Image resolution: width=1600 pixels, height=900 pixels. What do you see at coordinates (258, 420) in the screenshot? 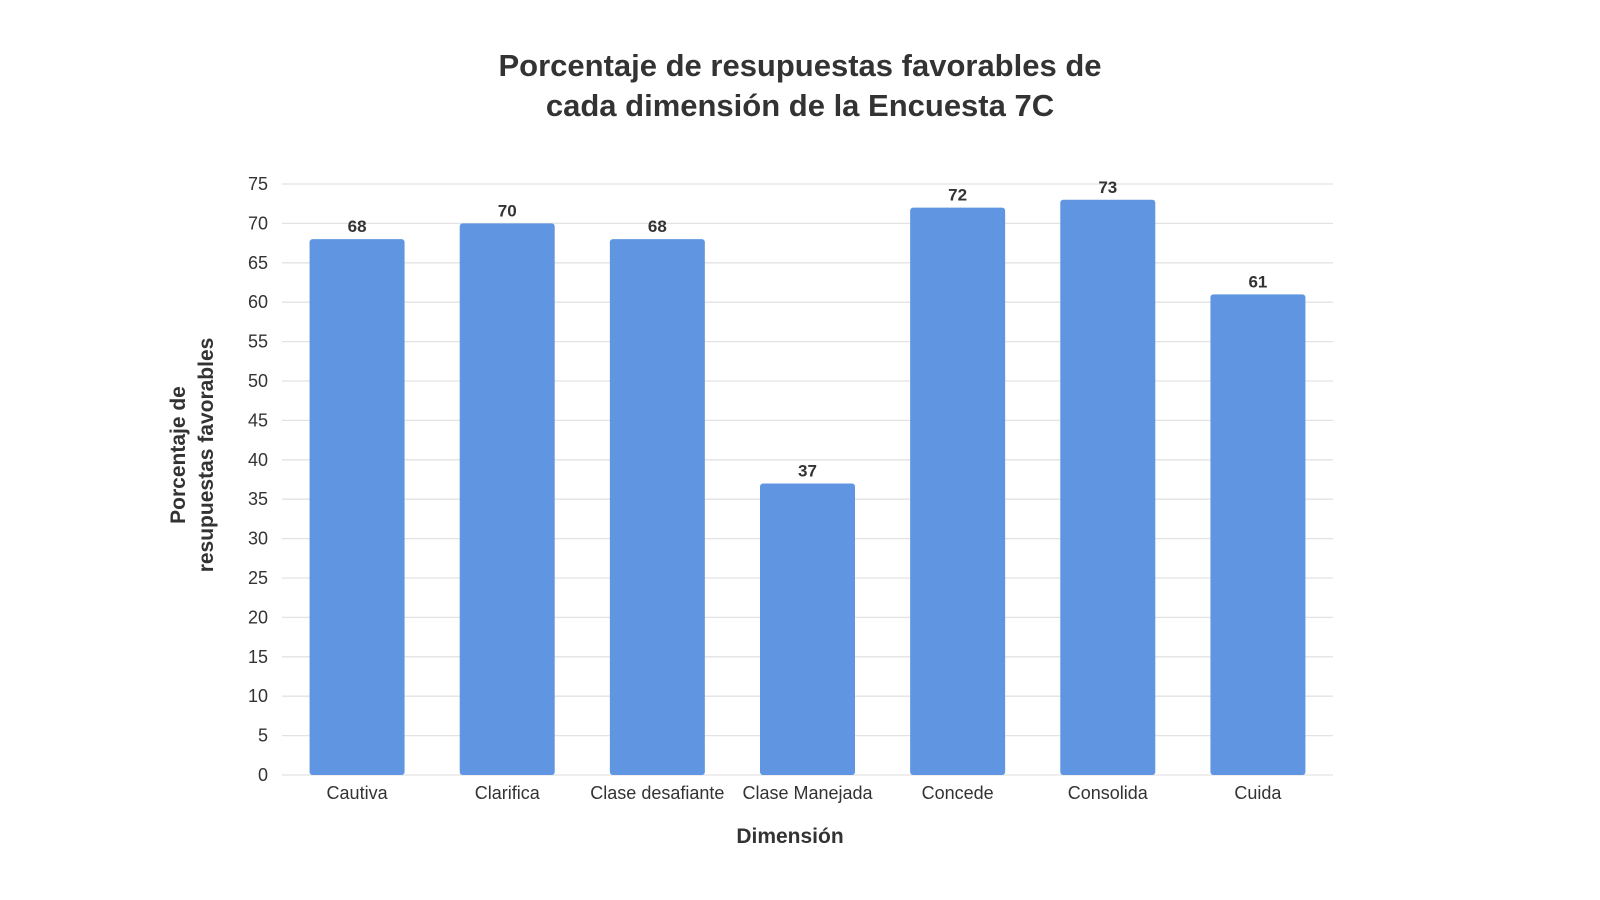
I see `y-tick-label: 45` at bounding box center [258, 420].